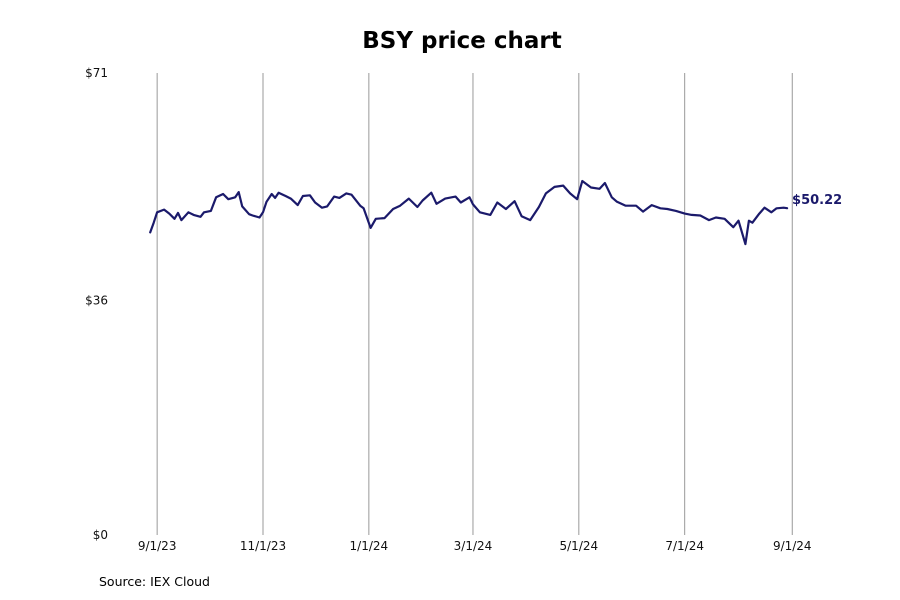 The width and height of the screenshot is (900, 600). I want to click on y-tick-label: $71, so click(96, 73).